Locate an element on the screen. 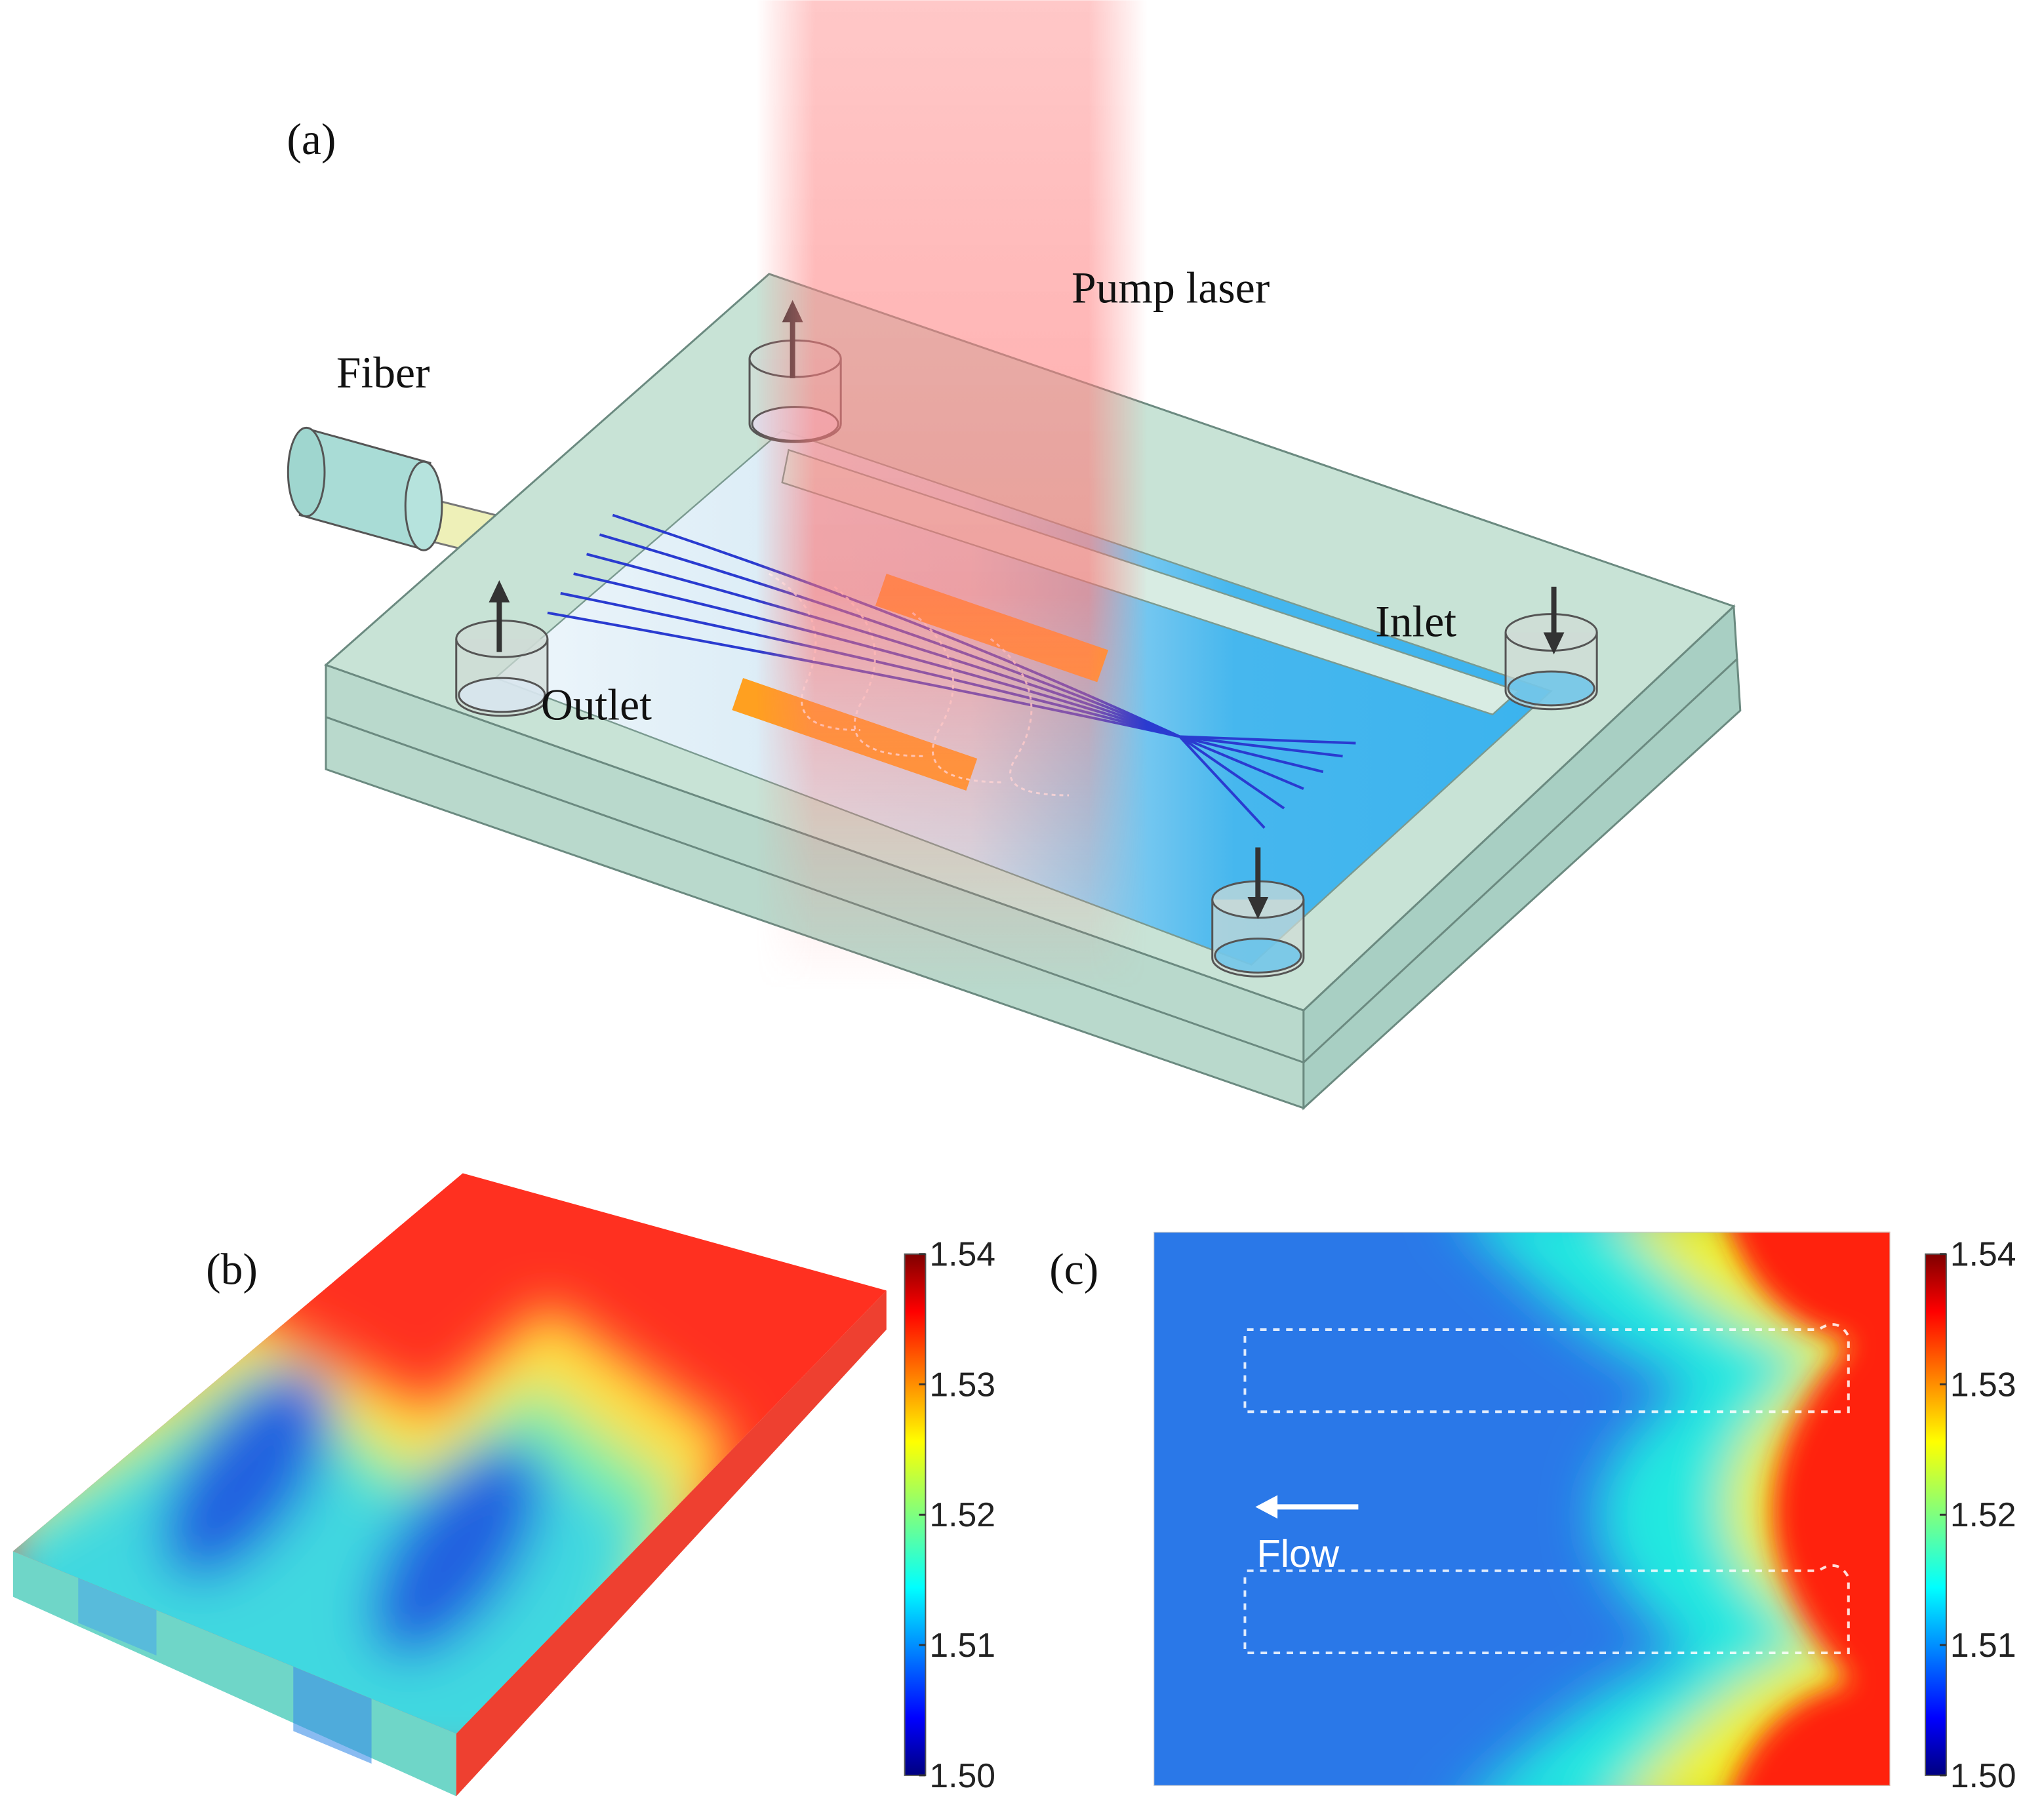 The image size is (2044, 1803). flow-arrow is located at coordinates (1307, 1507).